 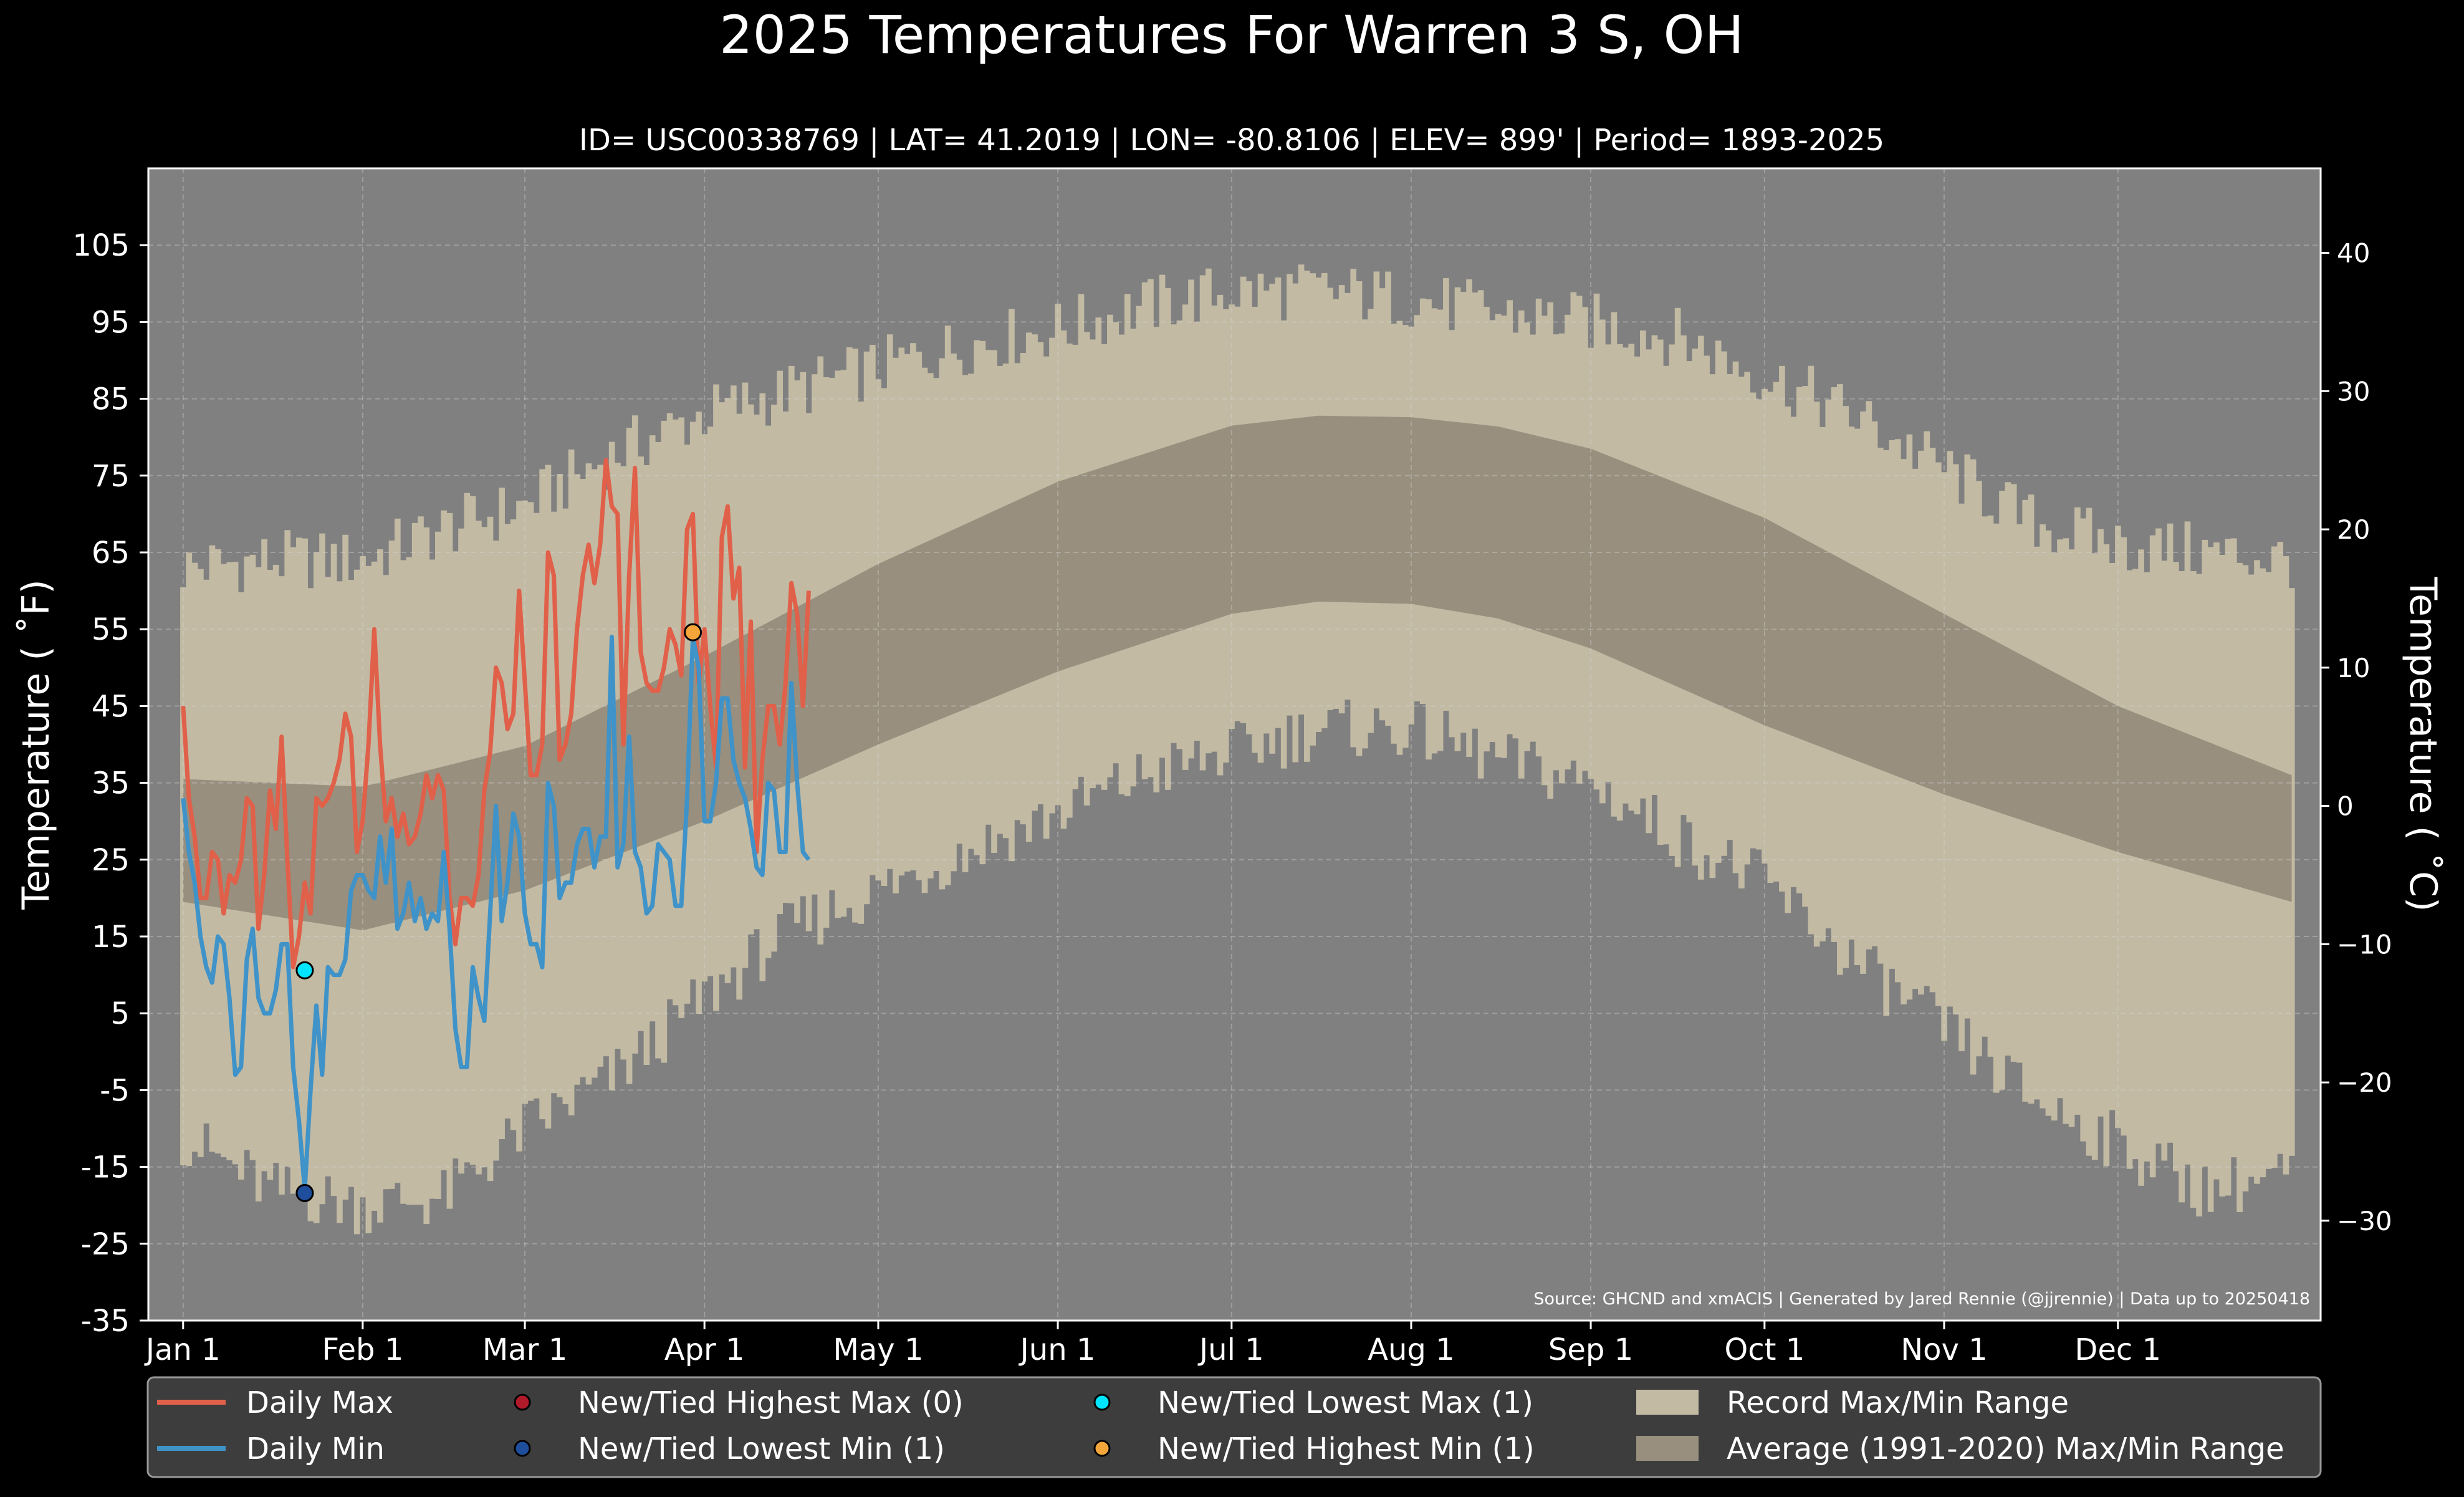 I want to click on legend-label: Average (1991-2020) Max/Min Range, so click(x=2006, y=1449).